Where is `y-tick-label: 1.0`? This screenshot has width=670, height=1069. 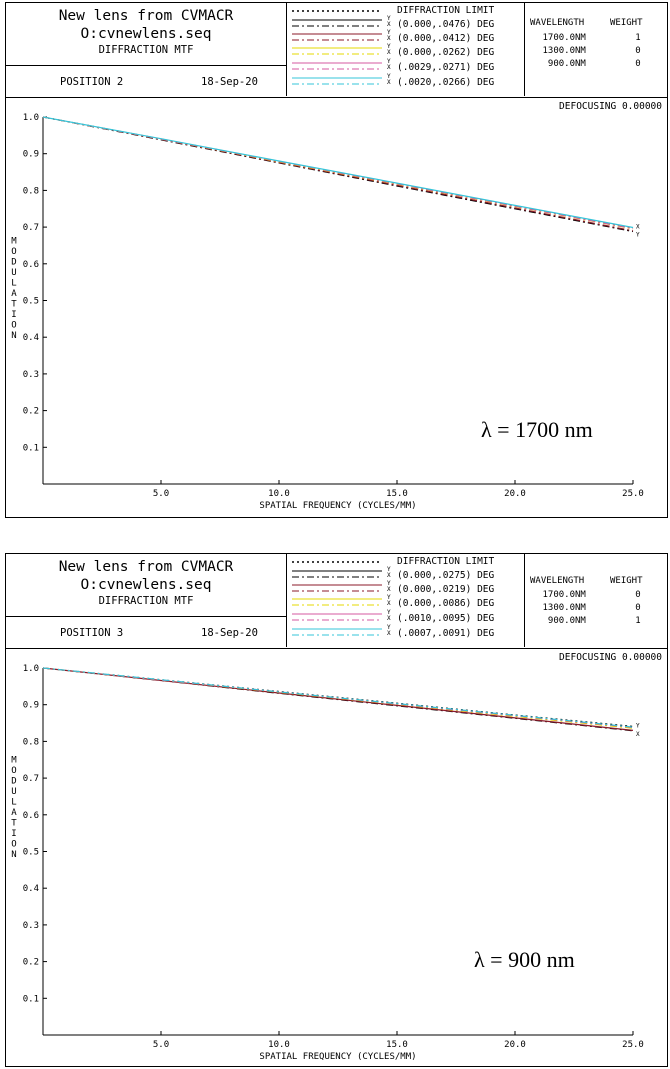
y-tick-label: 1.0 is located at coordinates (31, 669).